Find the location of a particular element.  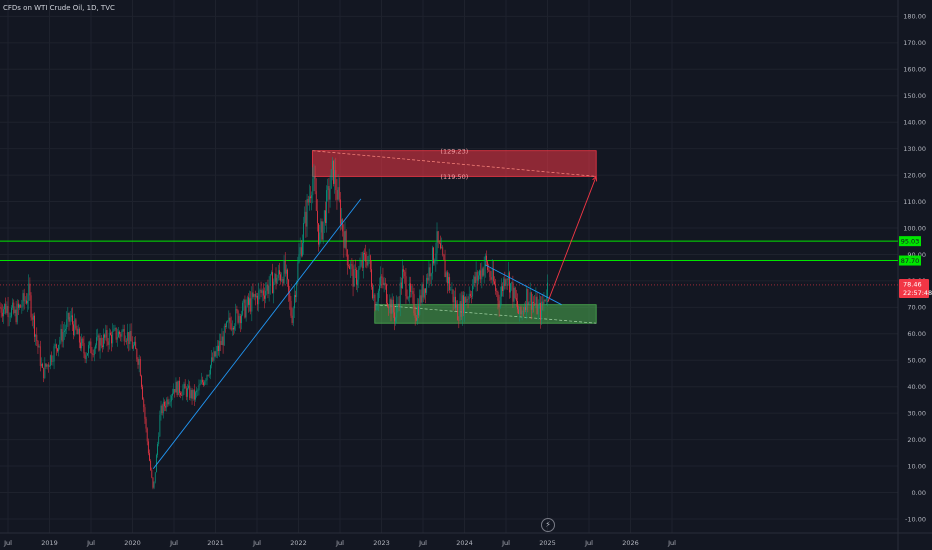

zone-top-label: (129.23) is located at coordinates (454, 152).